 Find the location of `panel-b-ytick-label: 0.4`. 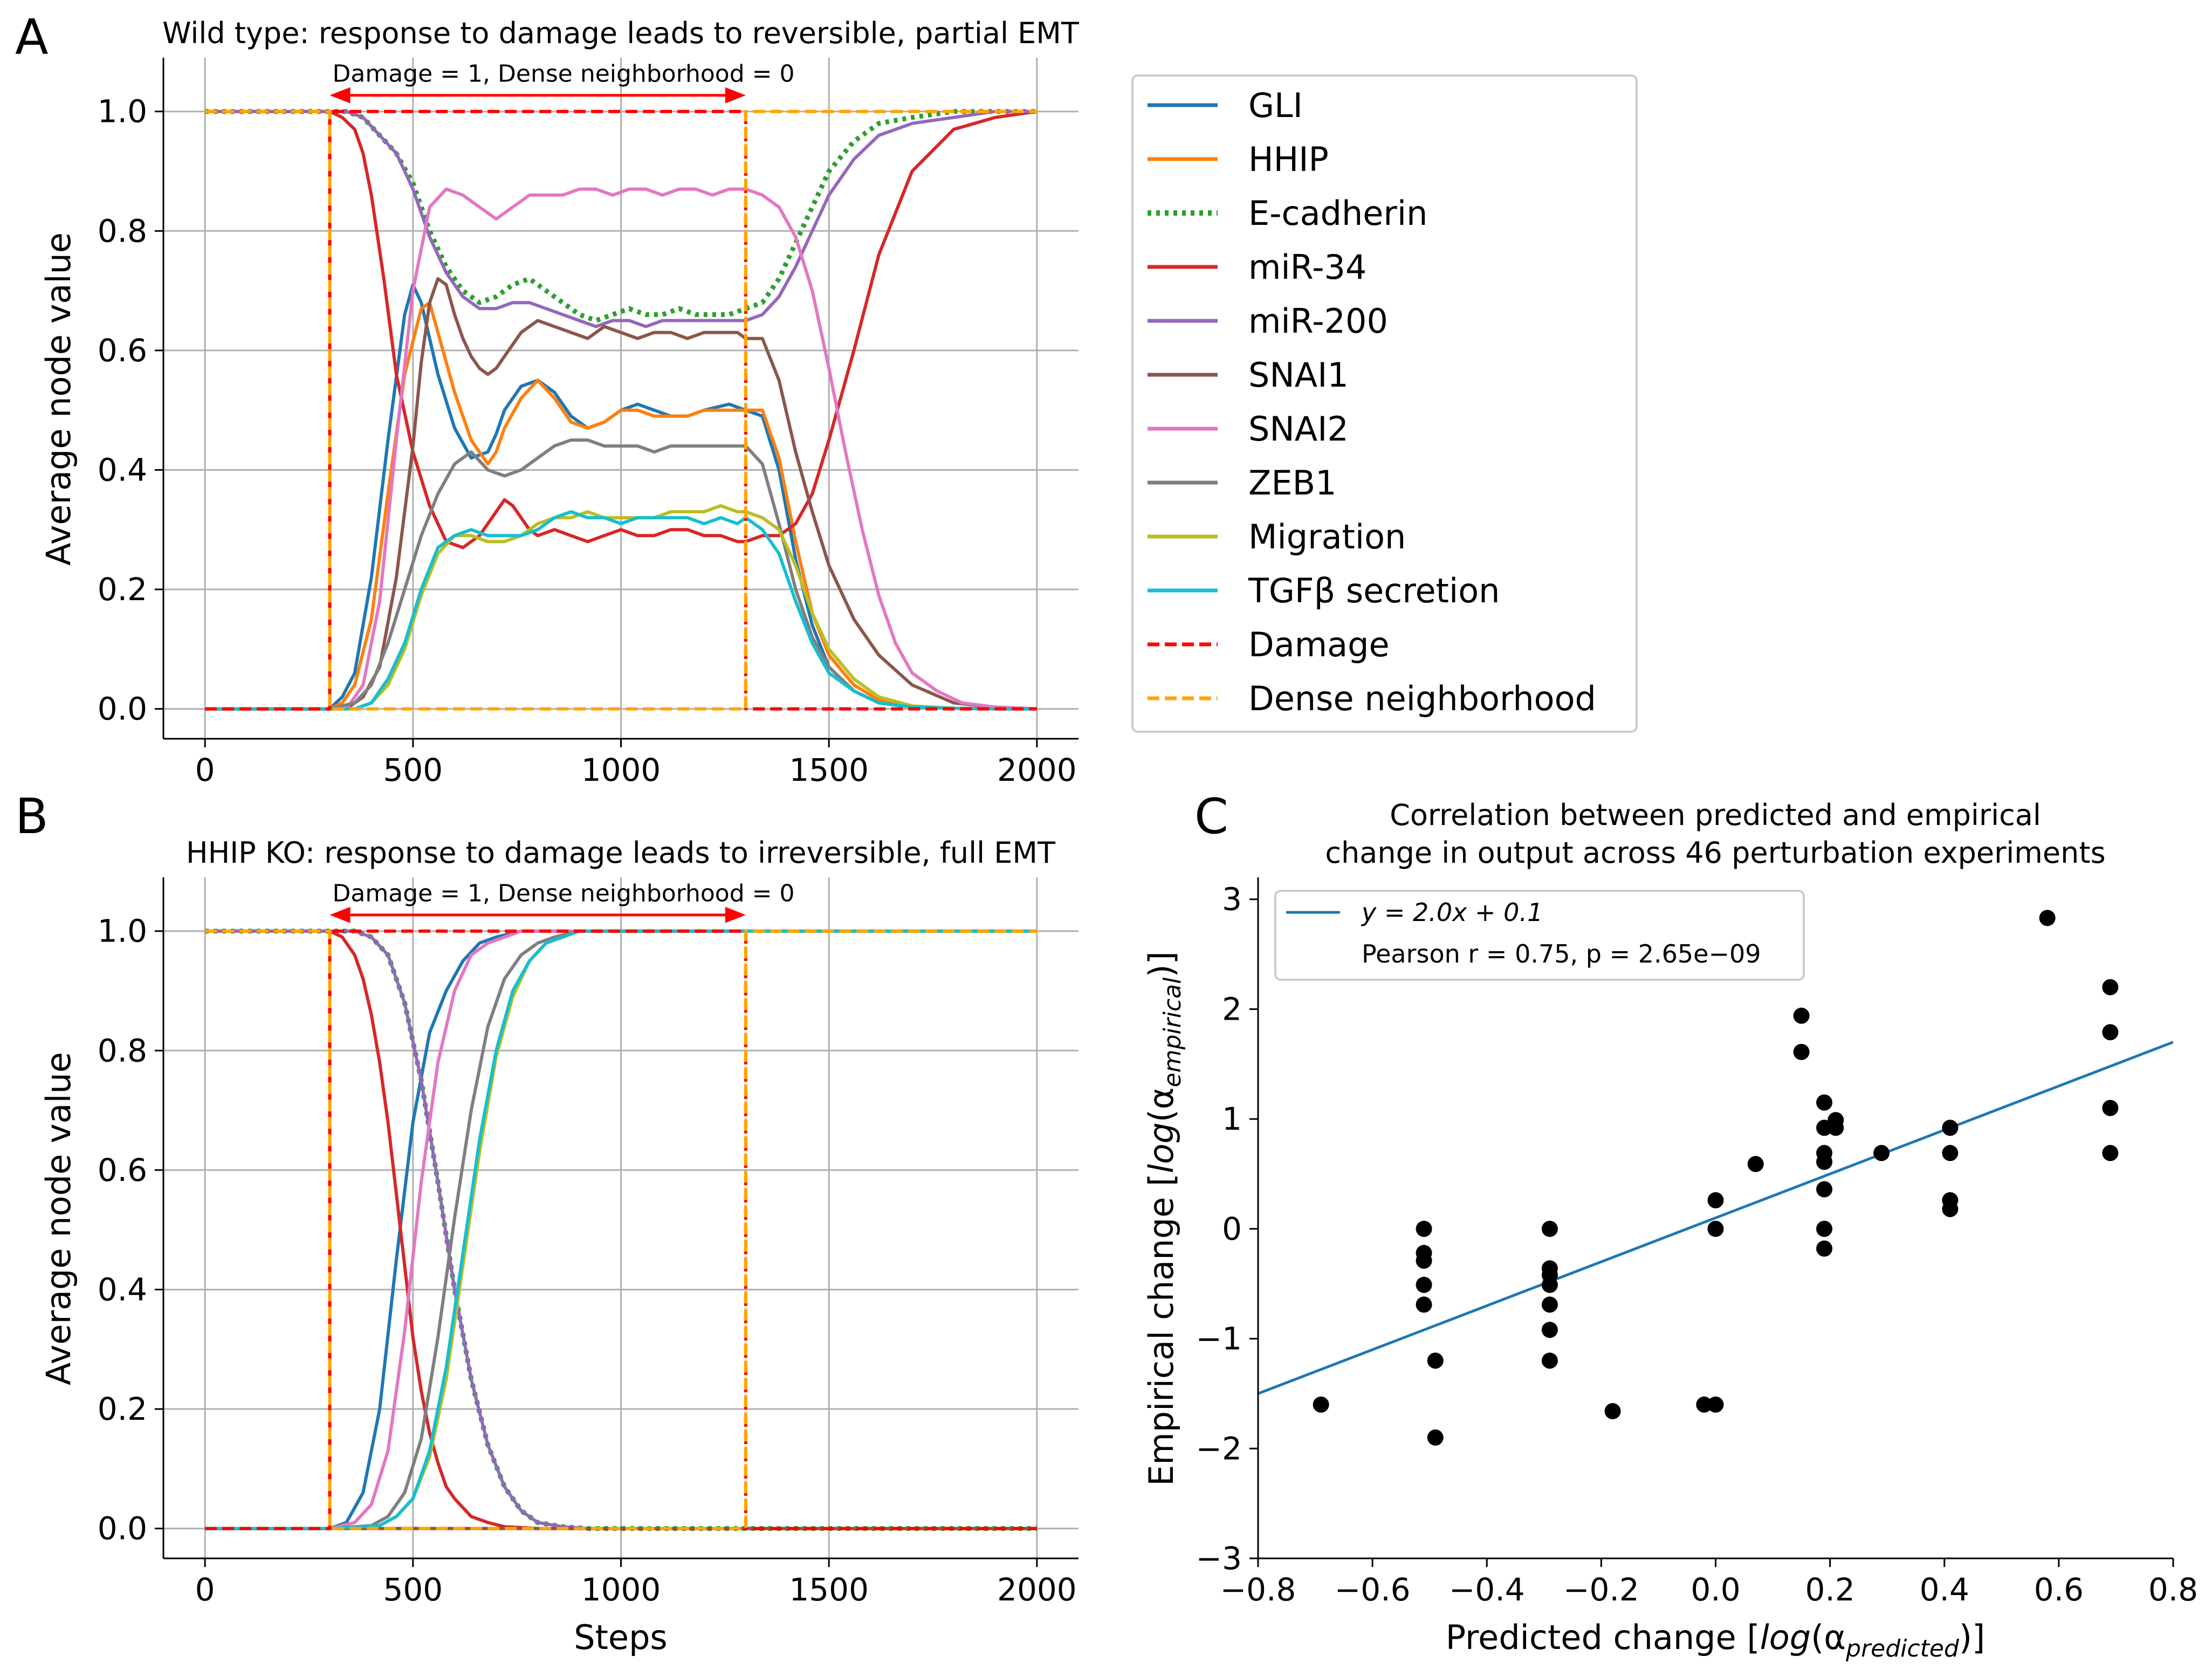

panel-b-ytick-label: 0.4 is located at coordinates (122, 1289).